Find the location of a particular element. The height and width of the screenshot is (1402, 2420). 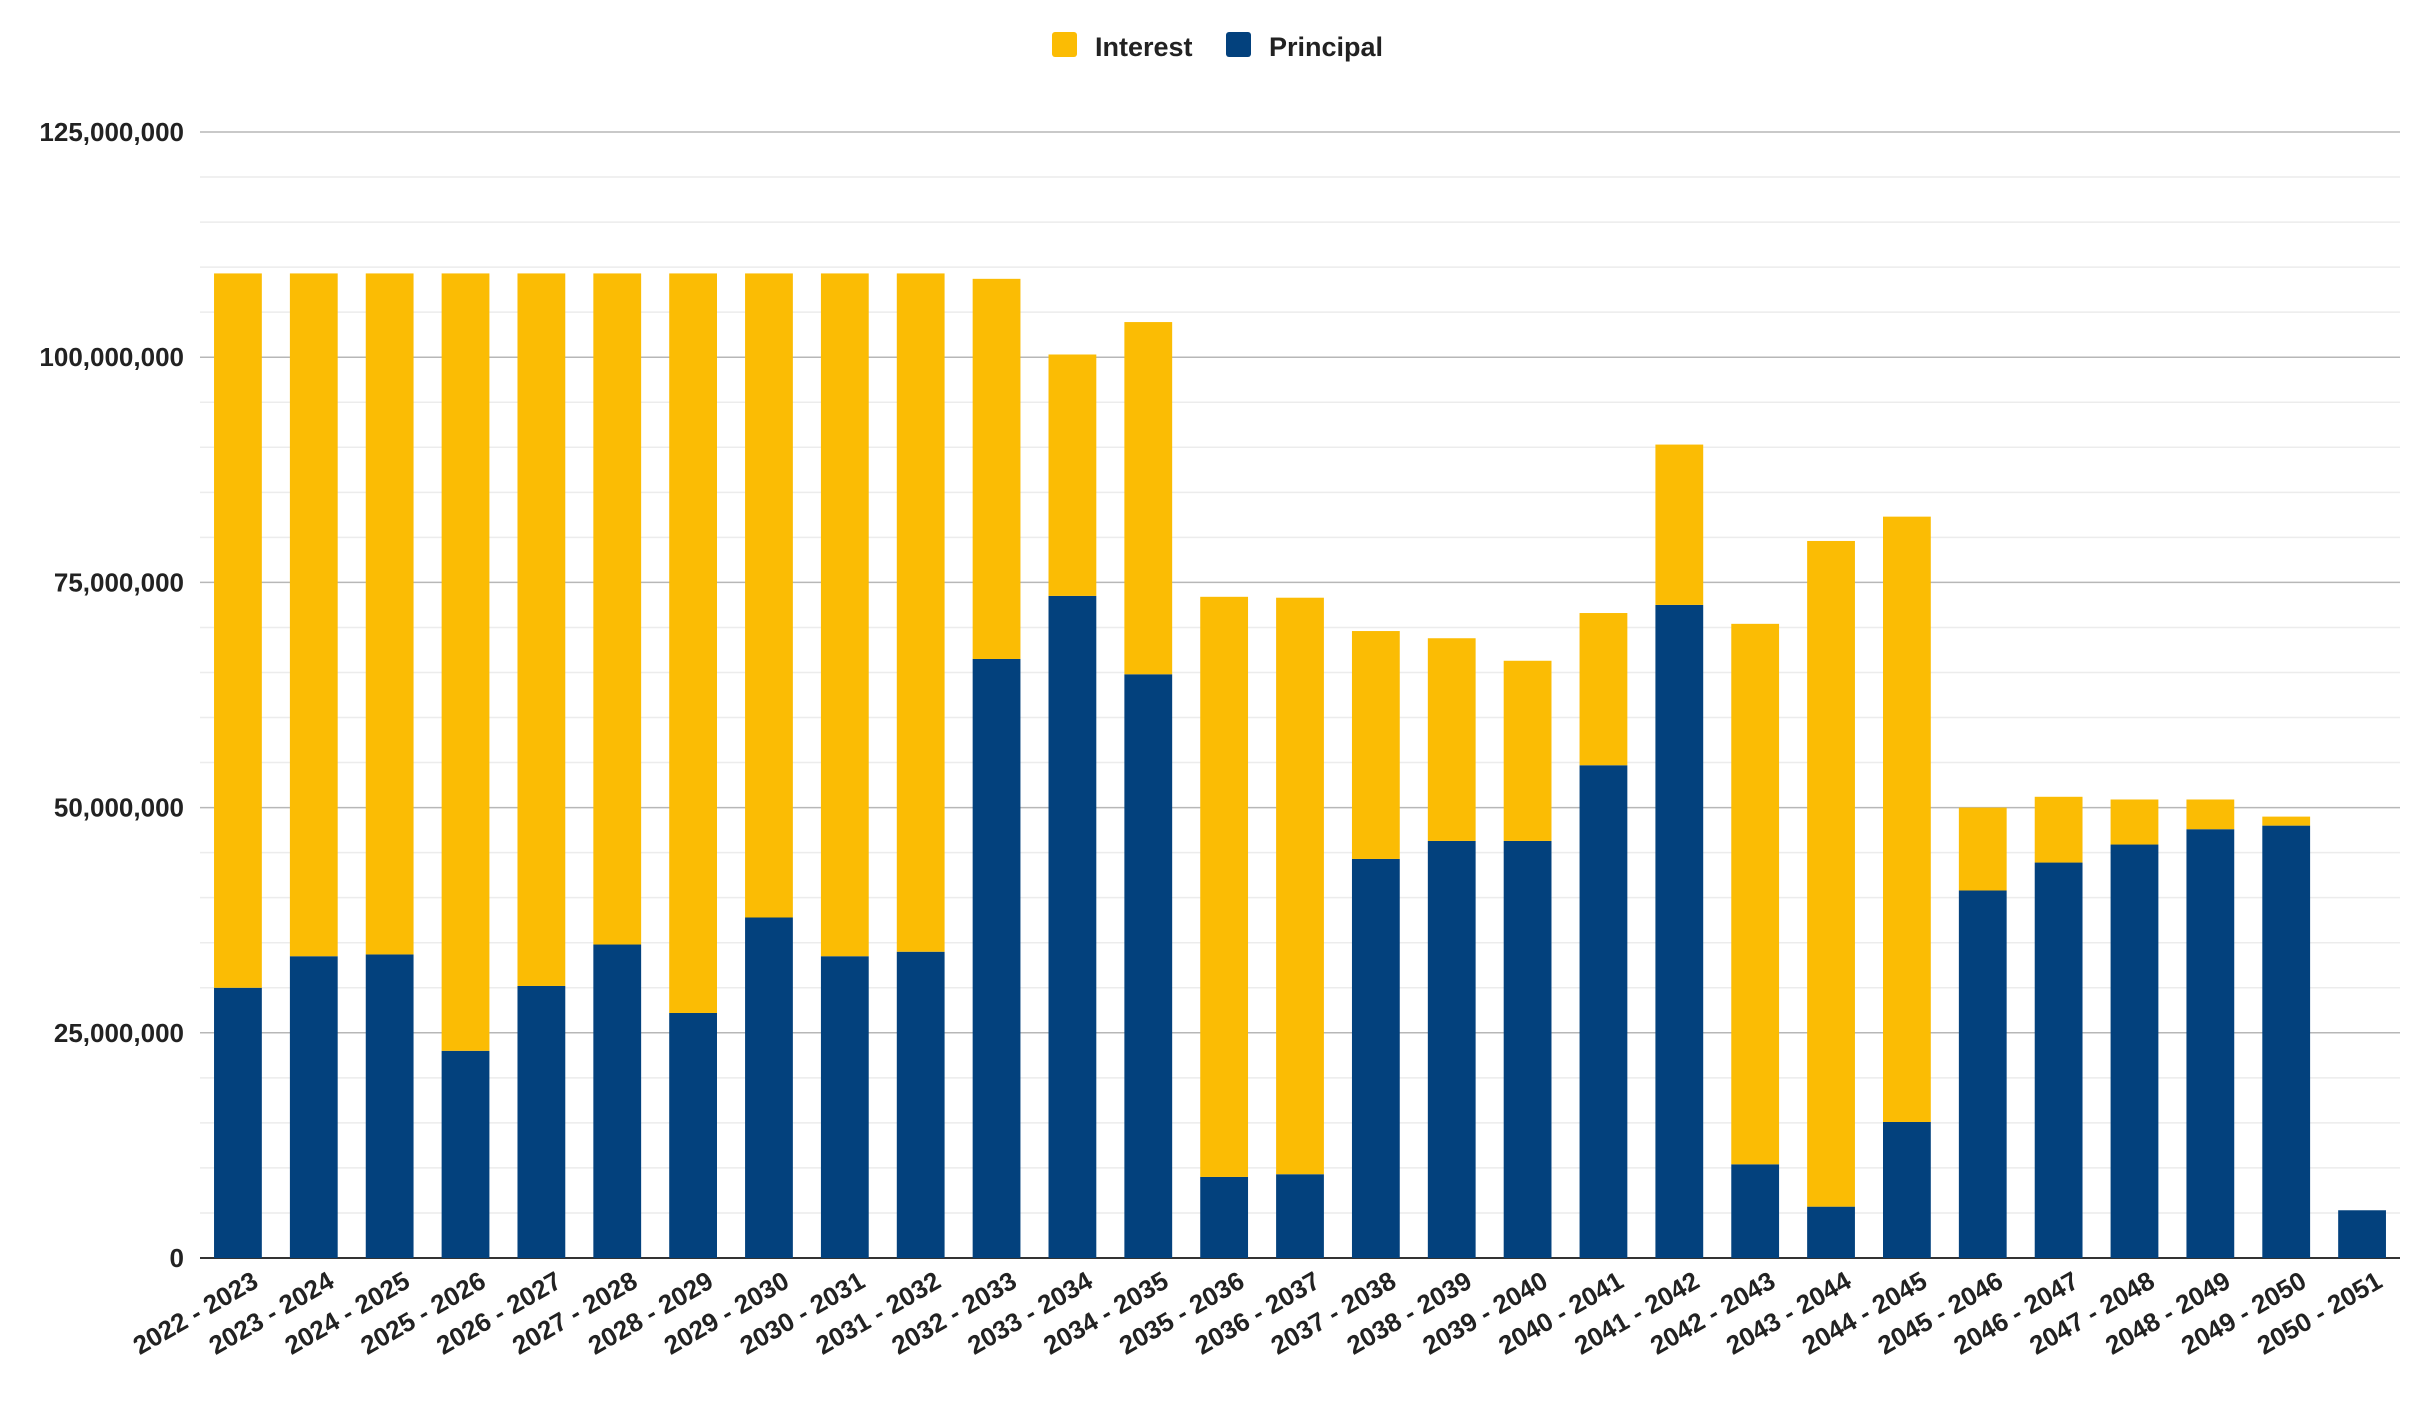

legend-label-interest: Interest is located at coordinates (1144, 47).